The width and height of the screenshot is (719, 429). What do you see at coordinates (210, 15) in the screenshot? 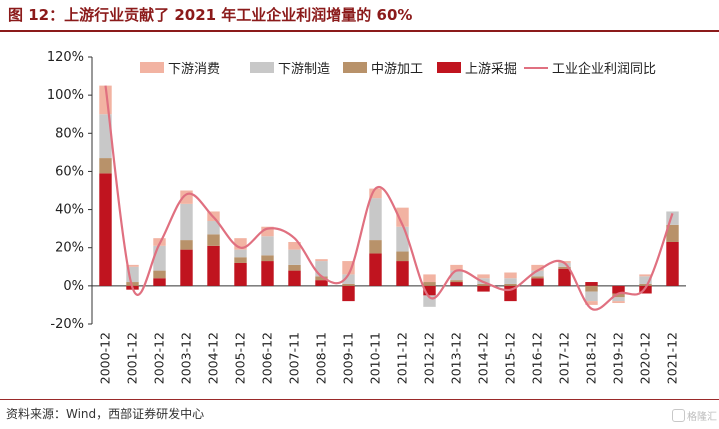
I see `figure-title: 图 12：上游行业贡献了 2021 年工业企业利润增量的 60%` at bounding box center [210, 15].